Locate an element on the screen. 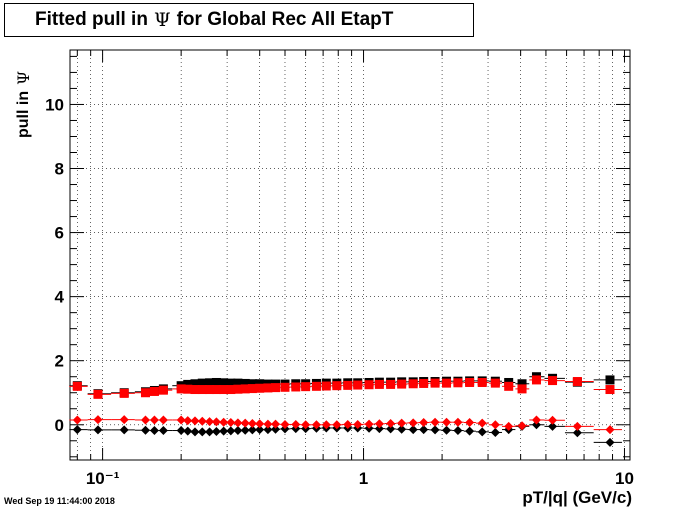 This screenshot has width=700, height=512. title-prefix: Fitted pull in is located at coordinates (91, 19).